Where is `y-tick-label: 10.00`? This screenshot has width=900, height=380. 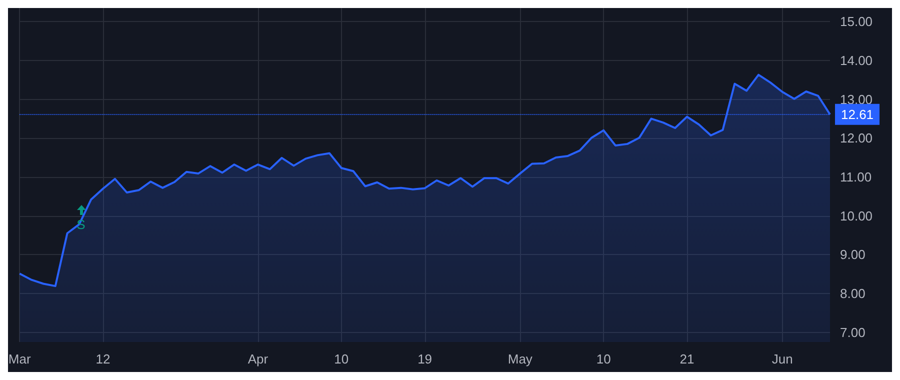 y-tick-label: 10.00 is located at coordinates (856, 216).